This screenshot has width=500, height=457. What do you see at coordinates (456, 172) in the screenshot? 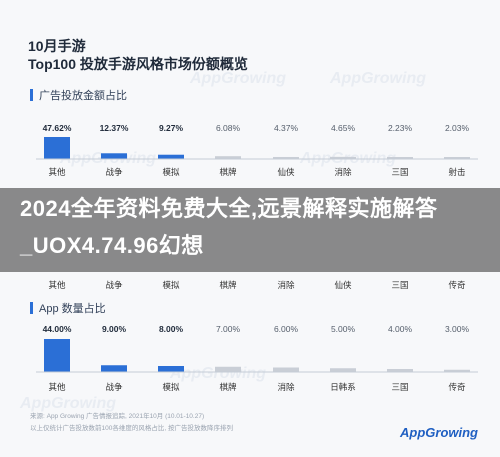
I see `category-label: 射击` at bounding box center [456, 172].